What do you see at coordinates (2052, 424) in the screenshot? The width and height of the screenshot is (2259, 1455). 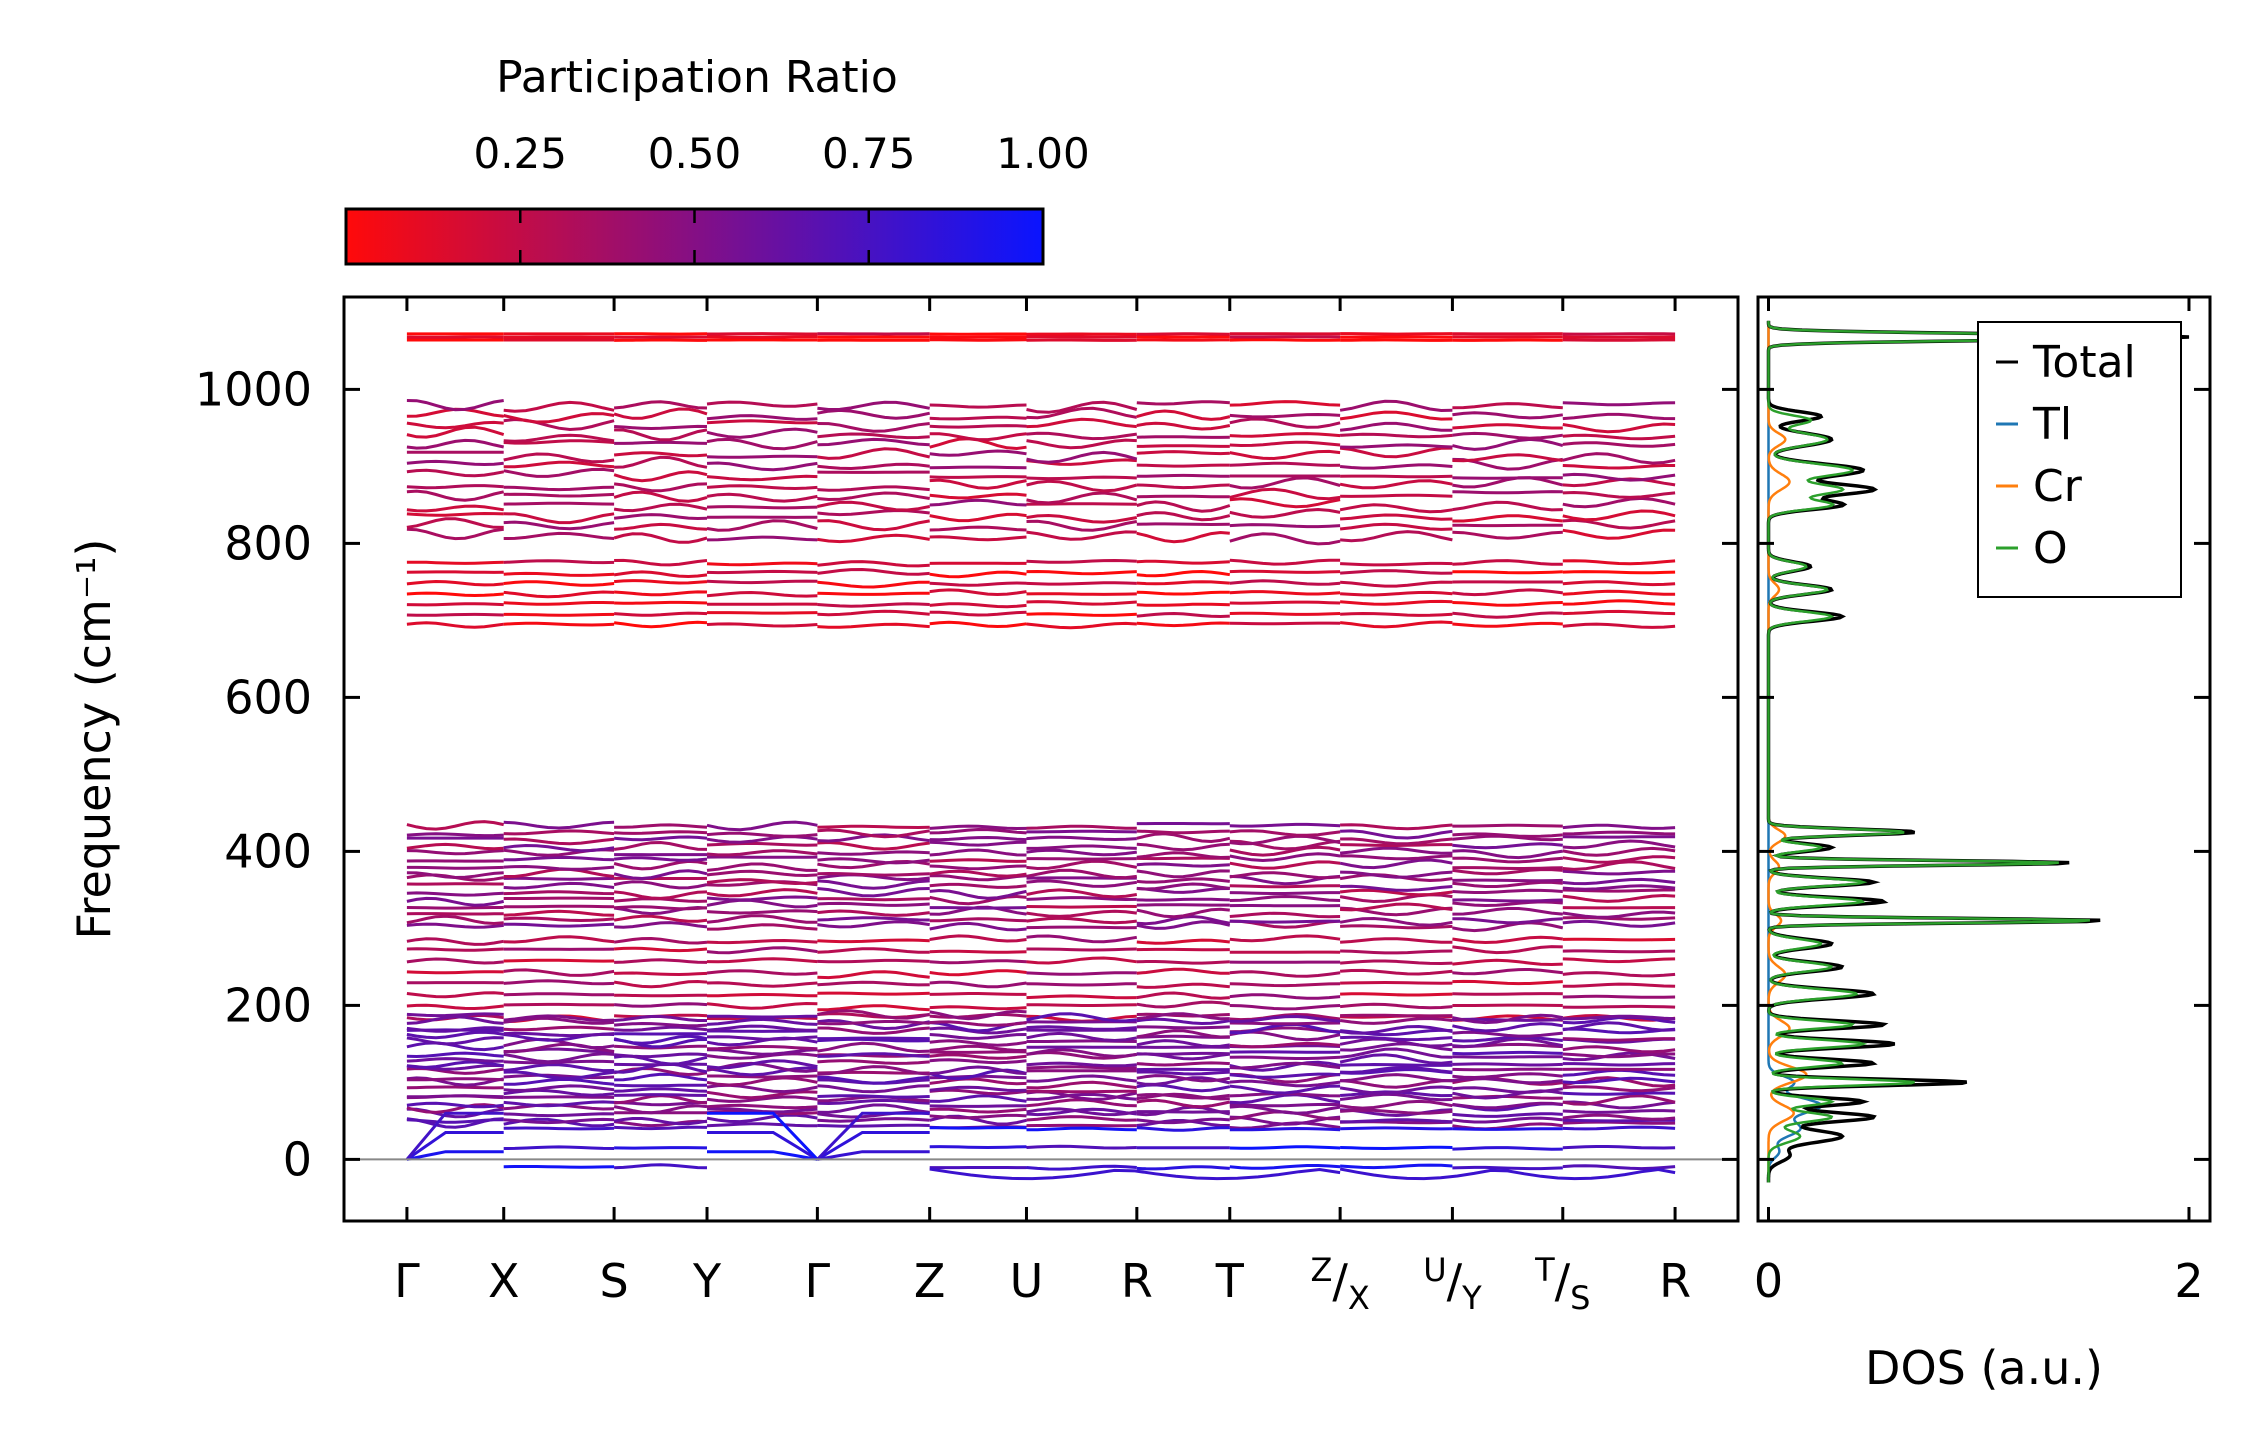 I see `legend-label: Tl` at bounding box center [2052, 424].